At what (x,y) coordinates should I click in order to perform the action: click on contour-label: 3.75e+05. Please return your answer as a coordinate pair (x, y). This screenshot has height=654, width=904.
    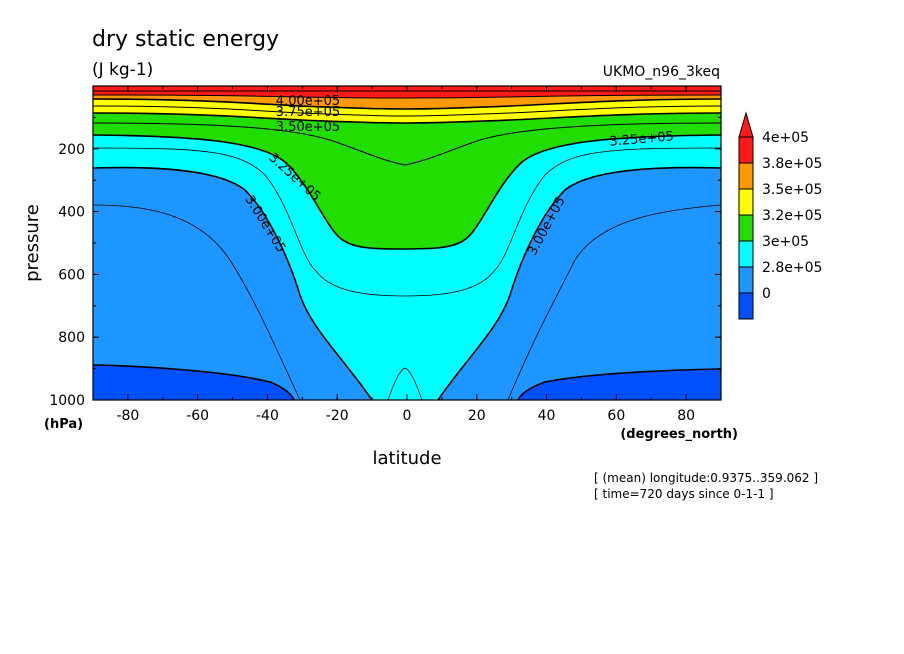
    Looking at the image, I should click on (308, 112).